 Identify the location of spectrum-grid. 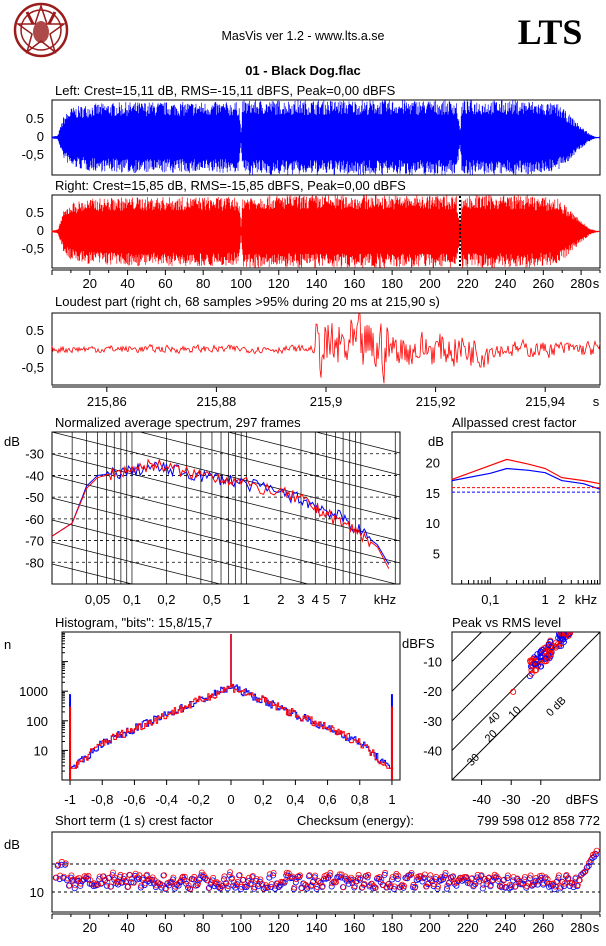
(226, 508).